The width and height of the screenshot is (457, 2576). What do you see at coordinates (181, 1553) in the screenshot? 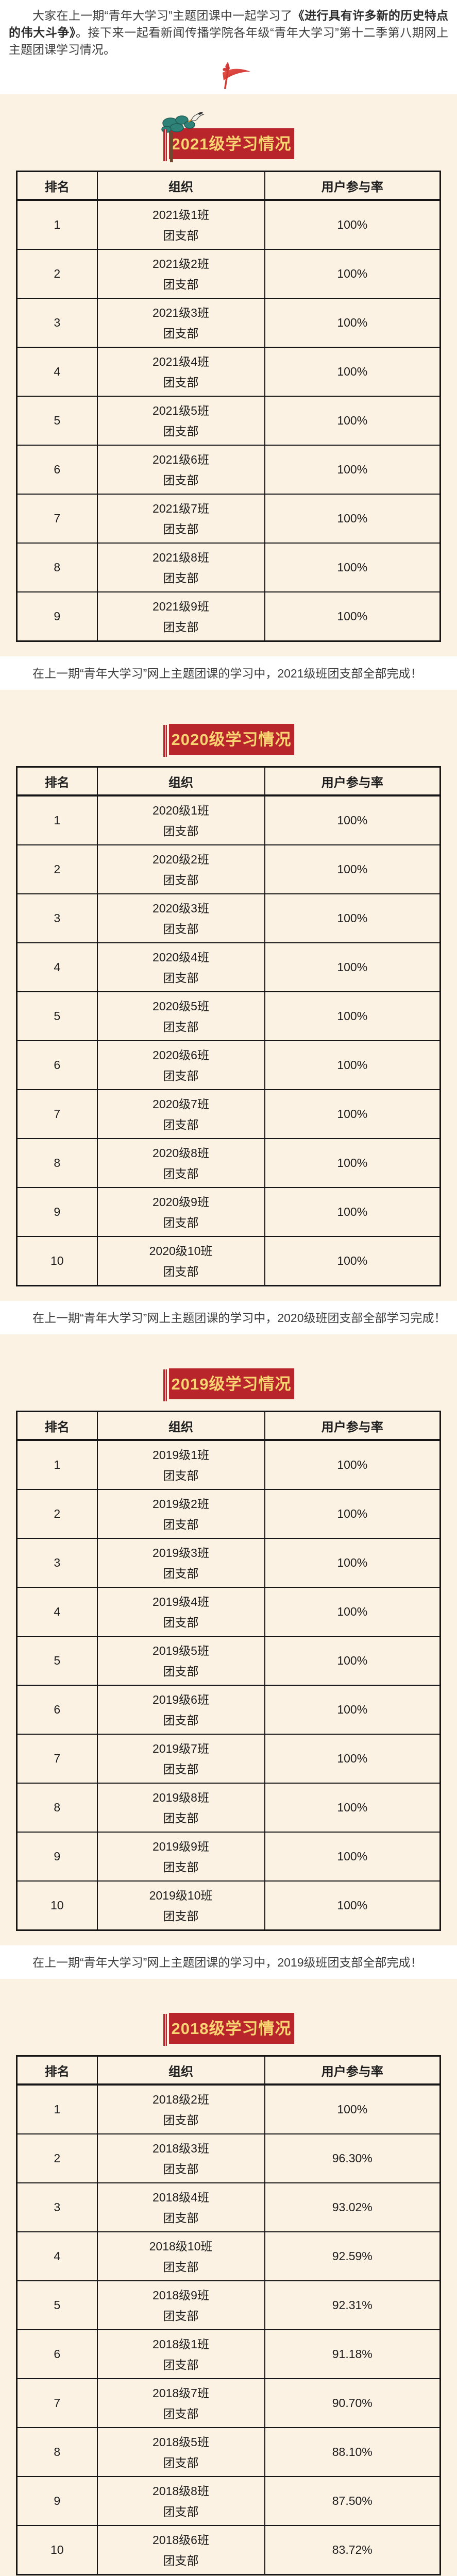
I see `org-line1: 2019级3班` at bounding box center [181, 1553].